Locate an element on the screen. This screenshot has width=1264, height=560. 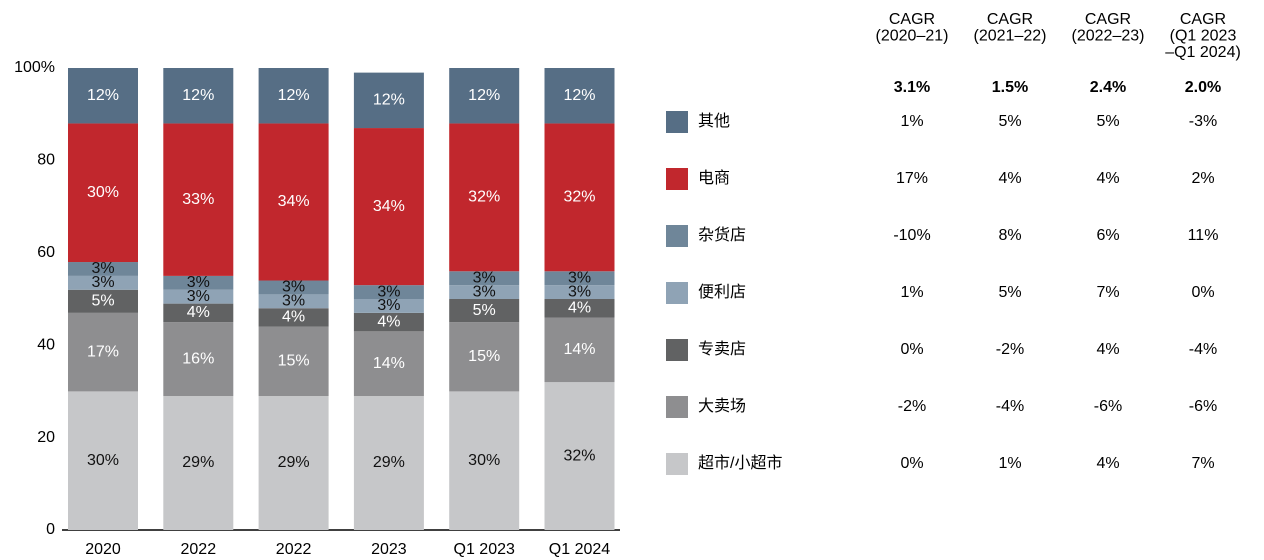
table-total: 2.0% is located at coordinates (1203, 87).